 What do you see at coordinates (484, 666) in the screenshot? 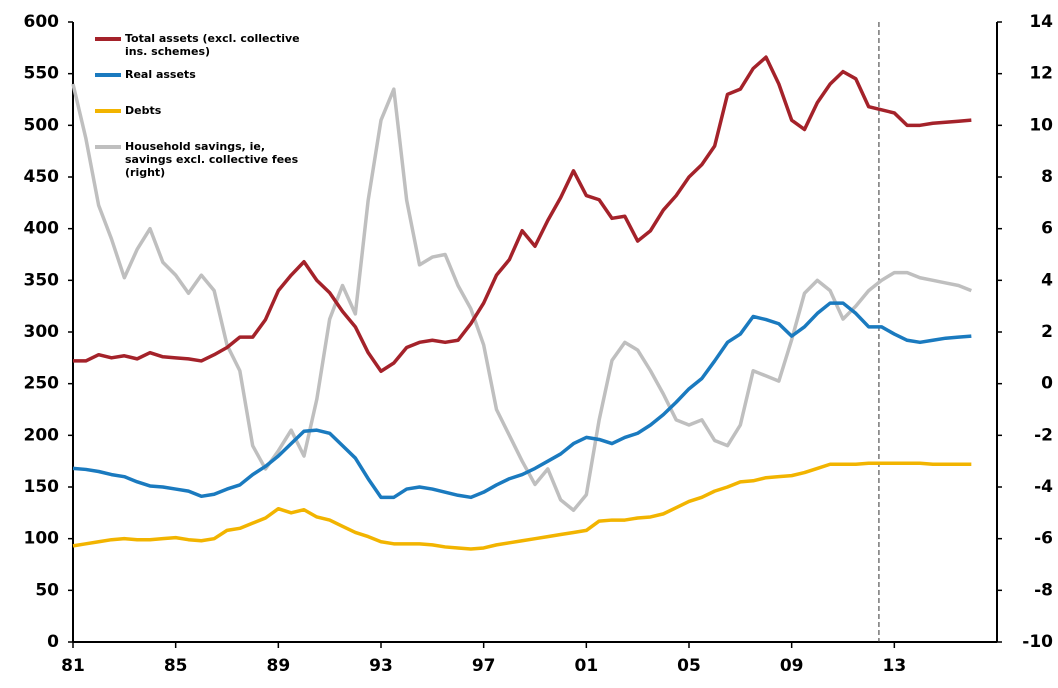
I see `x-tick-label: 97` at bounding box center [484, 666].